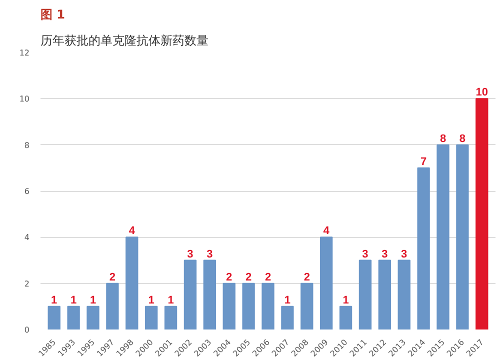  I want to click on y-tick-label: 10, so click(24, 99).